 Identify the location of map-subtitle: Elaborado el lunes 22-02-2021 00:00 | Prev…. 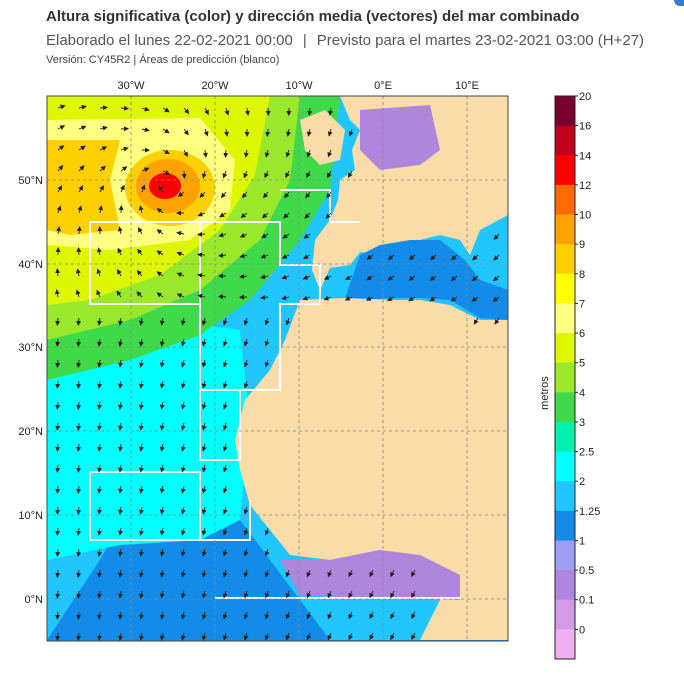
(345, 40).